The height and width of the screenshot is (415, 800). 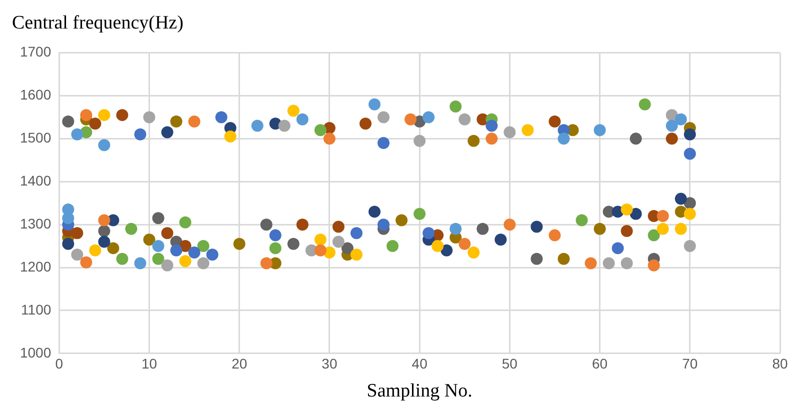 What do you see at coordinates (36, 52) in the screenshot?
I see `y-tick-label: 1700` at bounding box center [36, 52].